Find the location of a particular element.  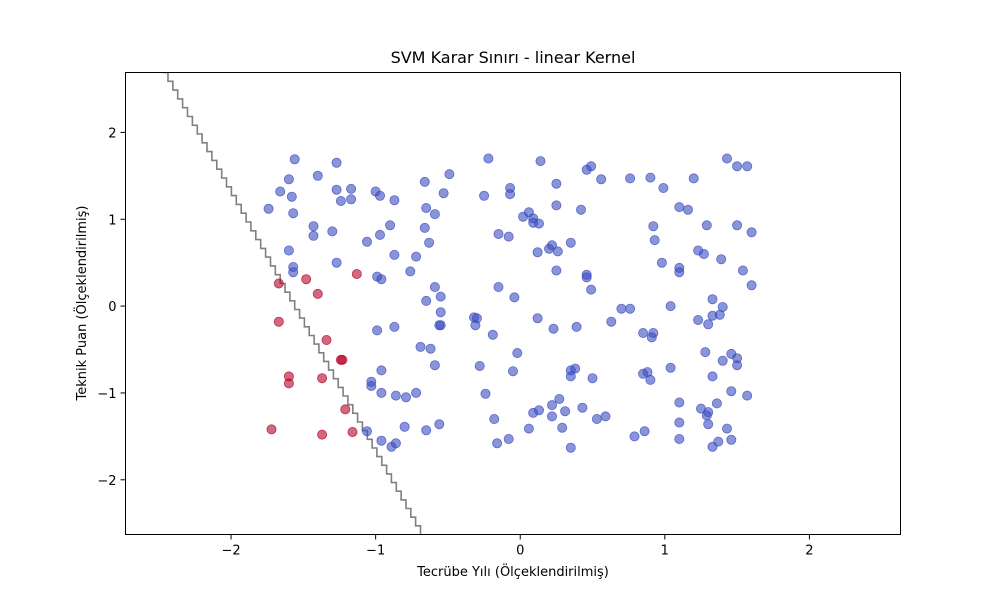

y-axis-label: Teknik Puan (Ölçeklendirilmiş) is located at coordinates (81, 304).